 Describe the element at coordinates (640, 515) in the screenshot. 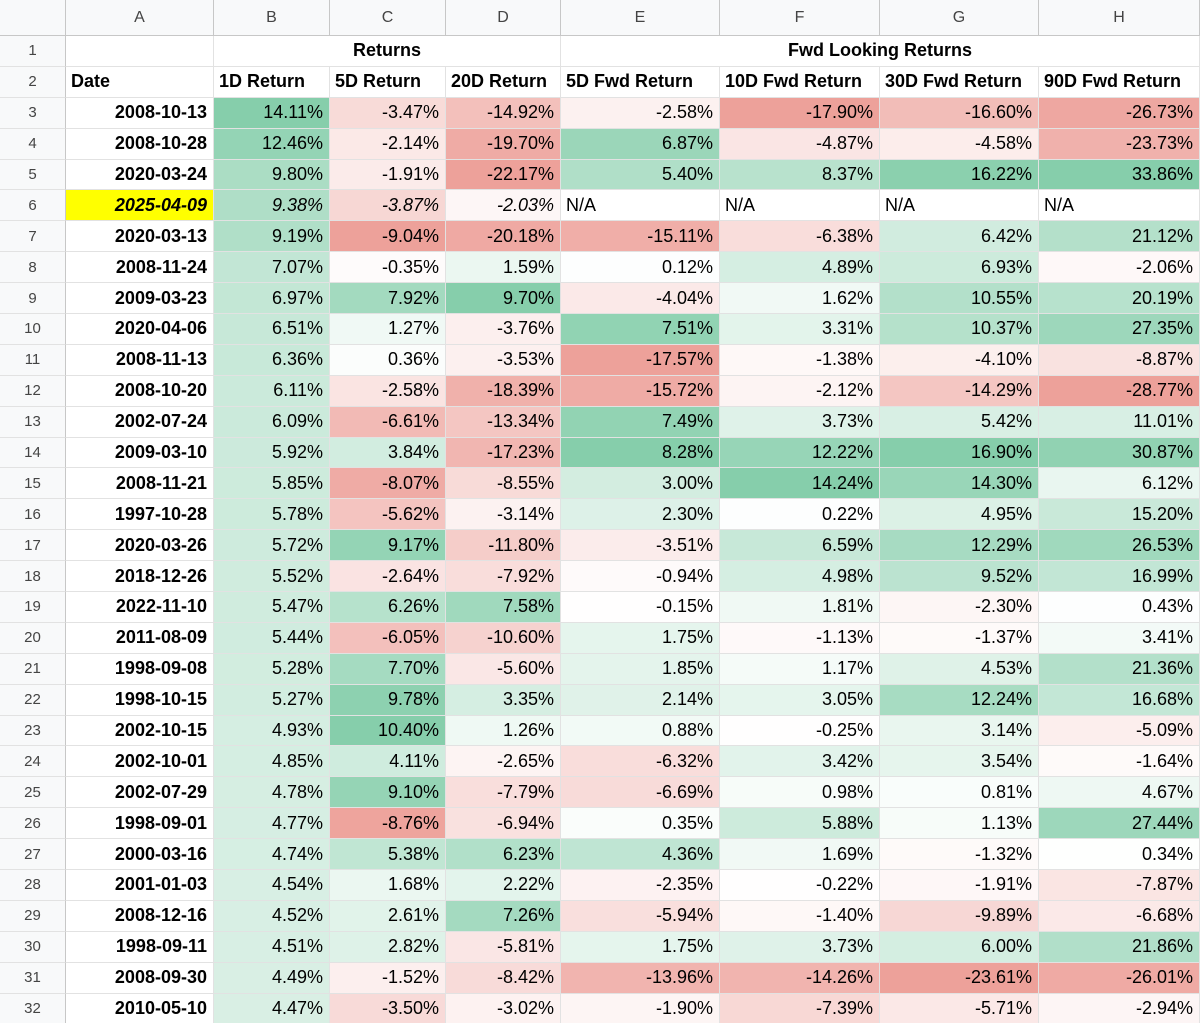

I see `value-cell: 2.30%` at that location.